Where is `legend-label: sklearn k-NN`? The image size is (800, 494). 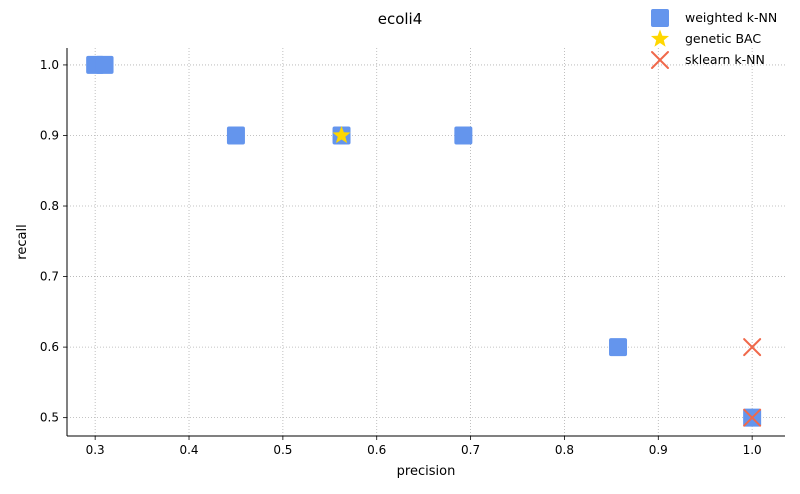 legend-label: sklearn k-NN is located at coordinates (725, 59).